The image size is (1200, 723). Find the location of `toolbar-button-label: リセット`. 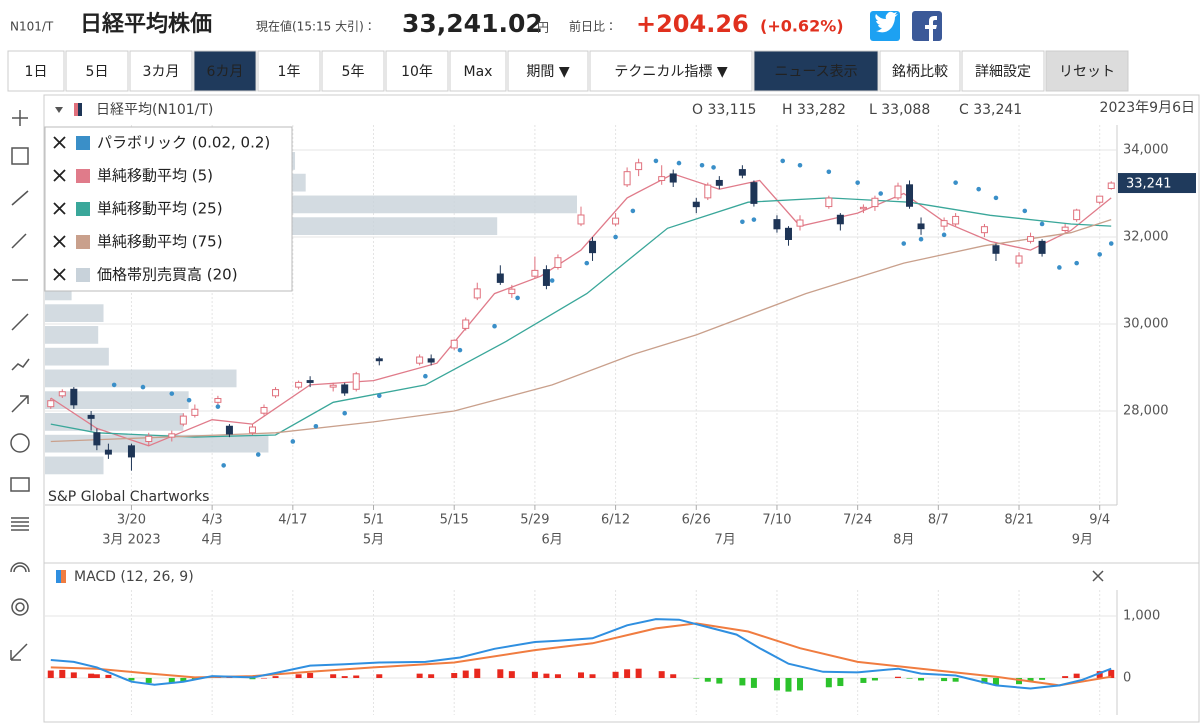

toolbar-button-label: リセット is located at coordinates (1087, 72).